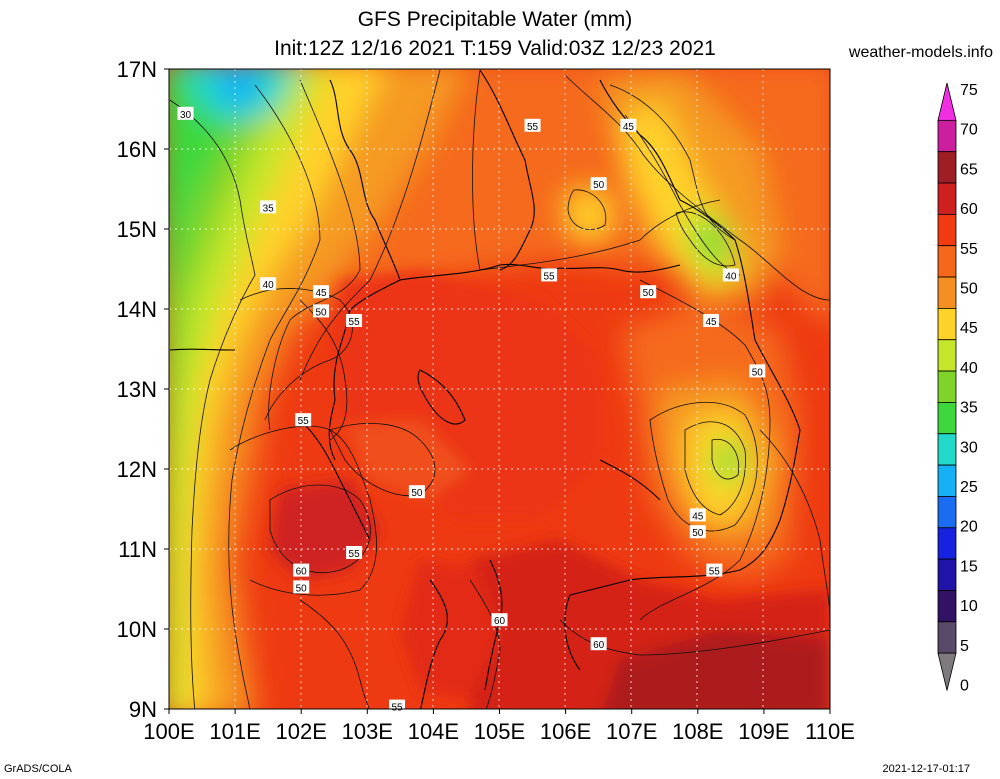 The height and width of the screenshot is (779, 1000). Describe the element at coordinates (38, 769) in the screenshot. I see `footer-credit: GrADS/COLA` at that location.